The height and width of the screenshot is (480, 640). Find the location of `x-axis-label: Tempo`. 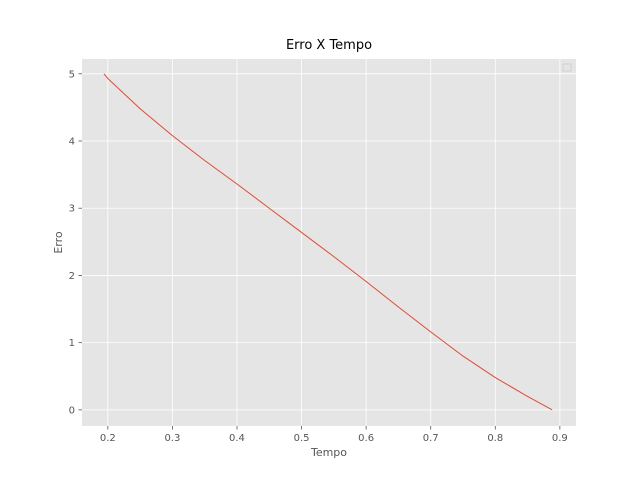

x-axis-label: Tempo is located at coordinates (328, 452).